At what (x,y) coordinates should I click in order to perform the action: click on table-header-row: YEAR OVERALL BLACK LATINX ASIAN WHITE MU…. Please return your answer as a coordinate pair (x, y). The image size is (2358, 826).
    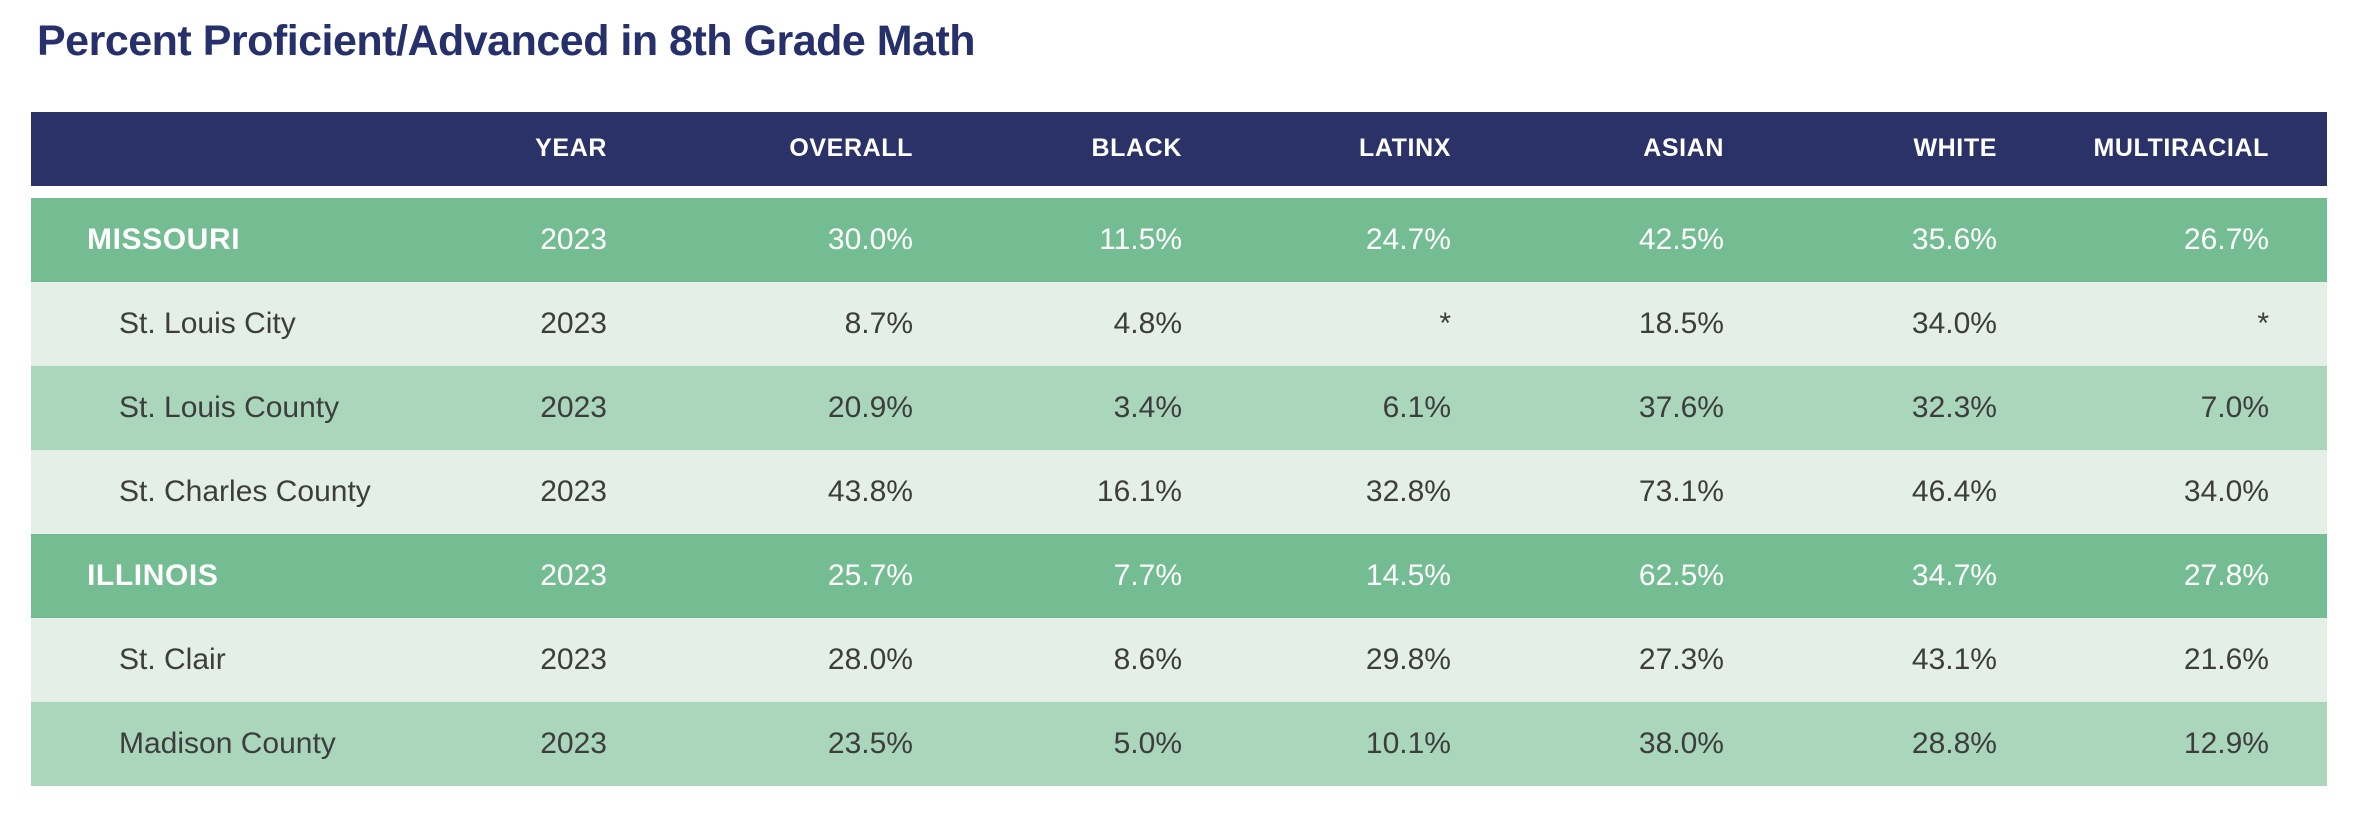
    Looking at the image, I should click on (1179, 148).